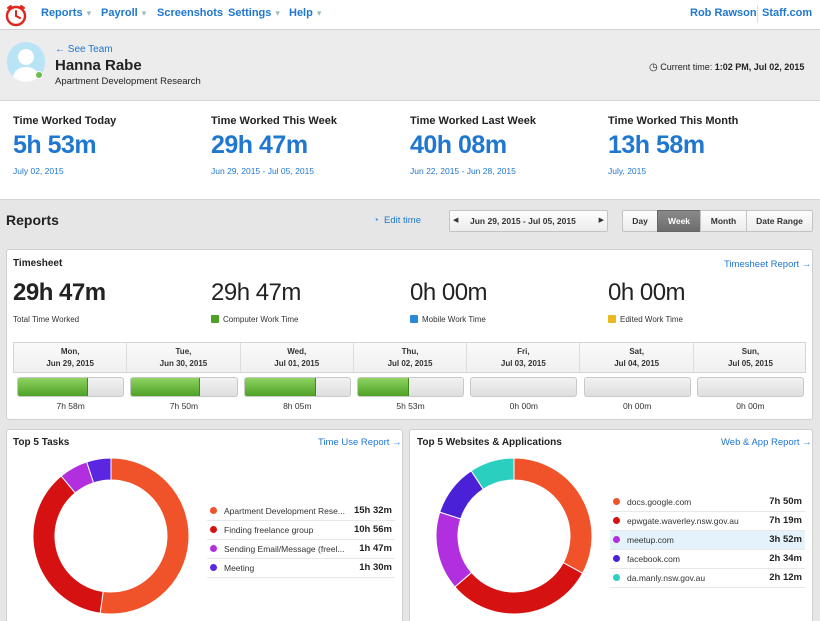  Describe the element at coordinates (750, 363) in the screenshot. I see `day-date: Jul 05, 2015` at that location.